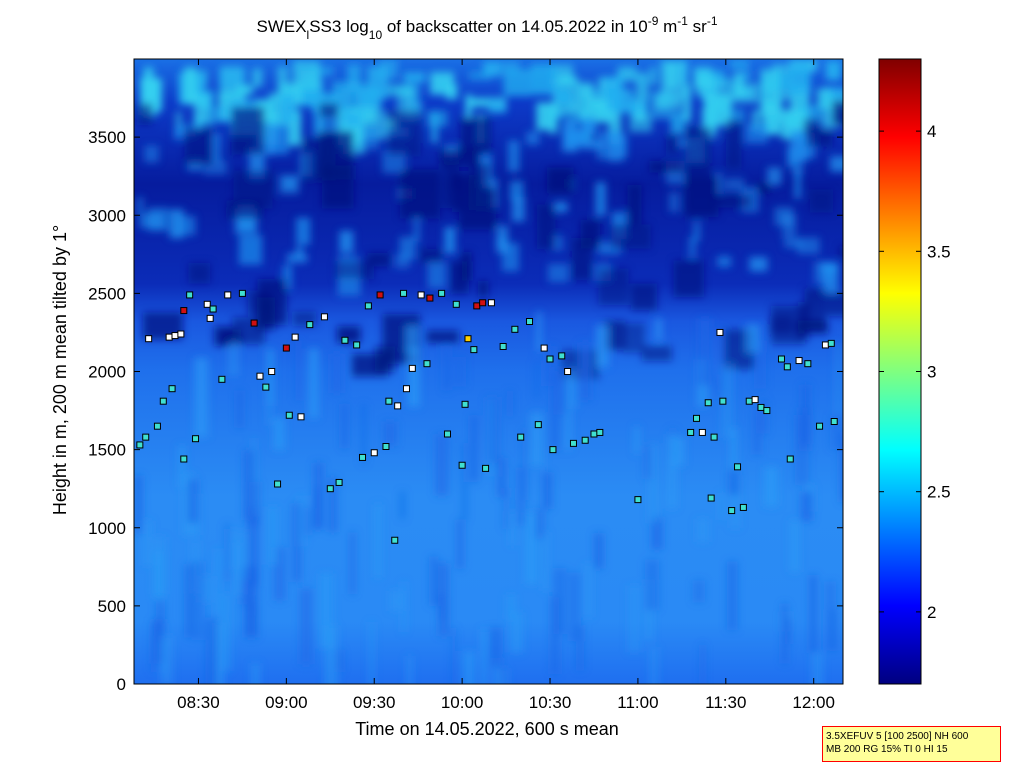 This screenshot has height=767, width=1023. What do you see at coordinates (667, 26) in the screenshot?
I see `title-part-4: m` at bounding box center [667, 26].